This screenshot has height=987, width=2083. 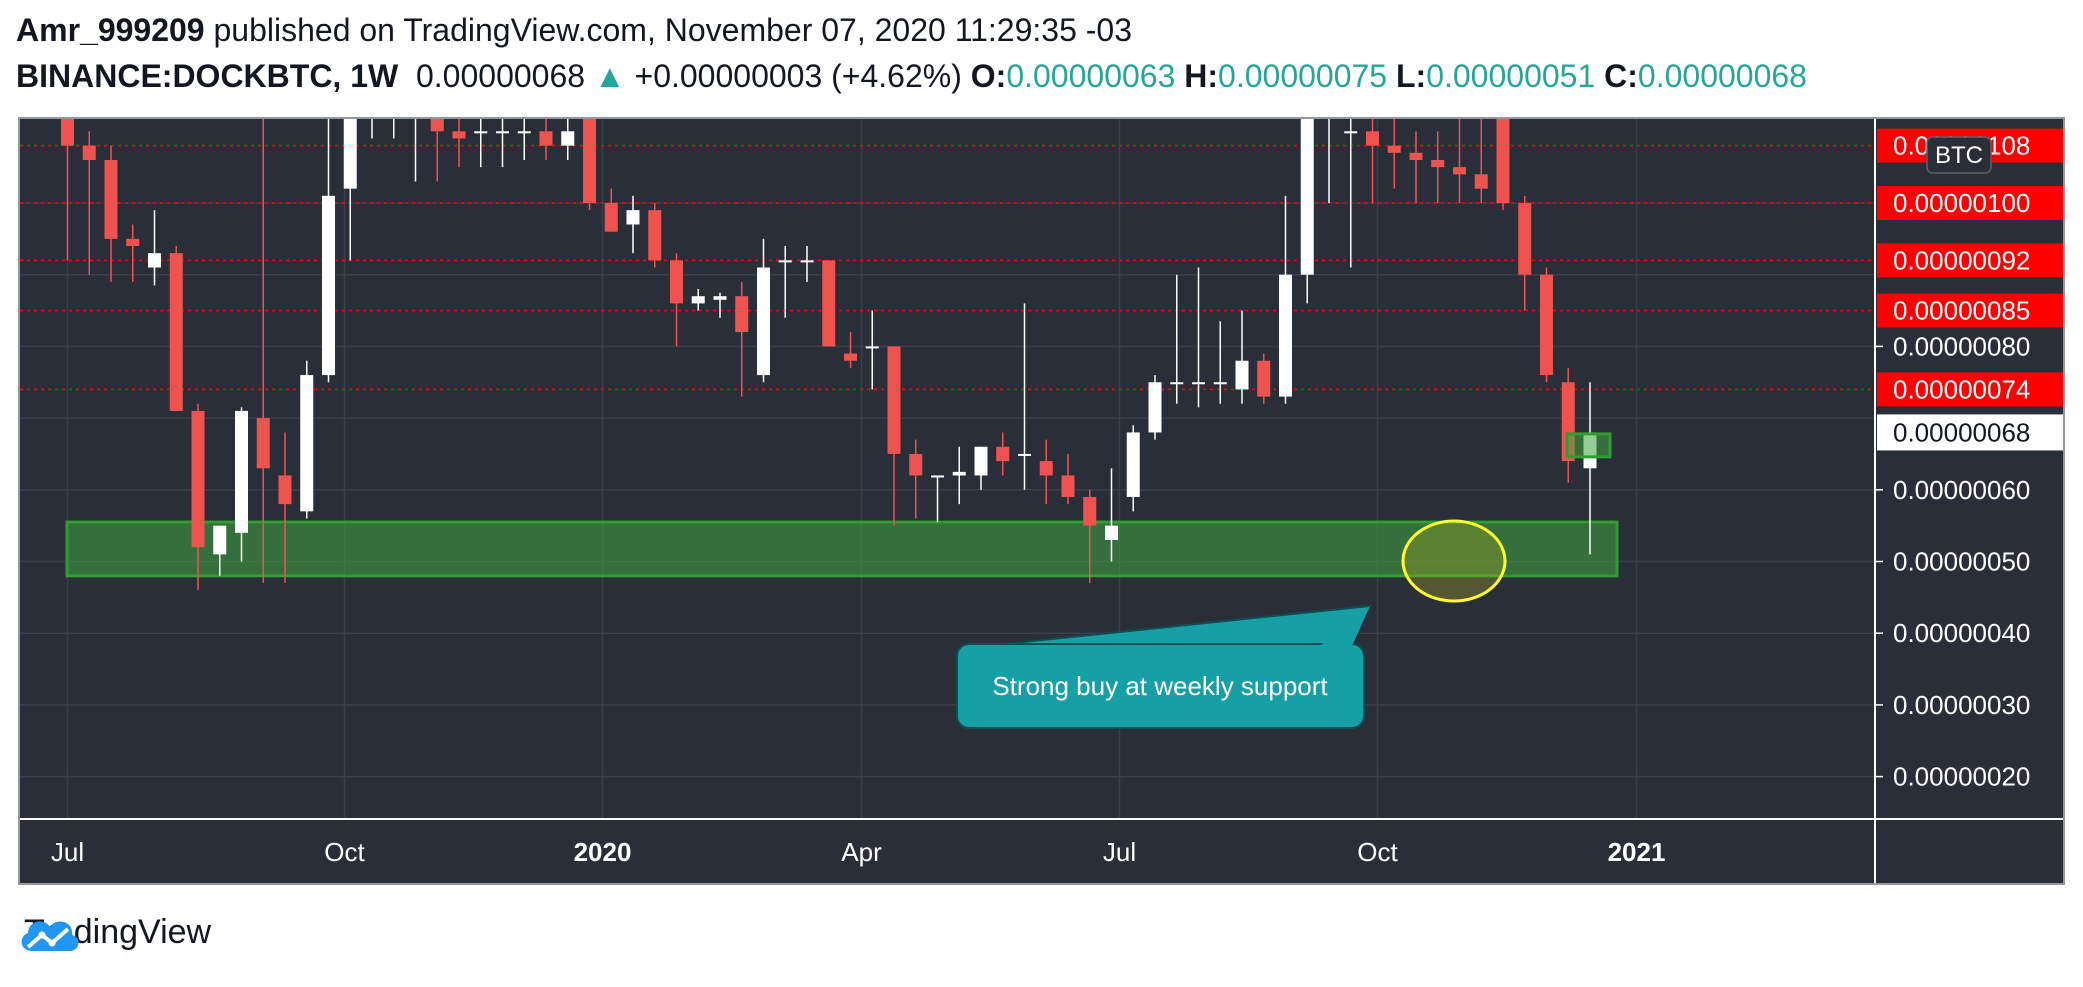 What do you see at coordinates (1411, 76) in the screenshot?
I see `low-label: L:` at bounding box center [1411, 76].